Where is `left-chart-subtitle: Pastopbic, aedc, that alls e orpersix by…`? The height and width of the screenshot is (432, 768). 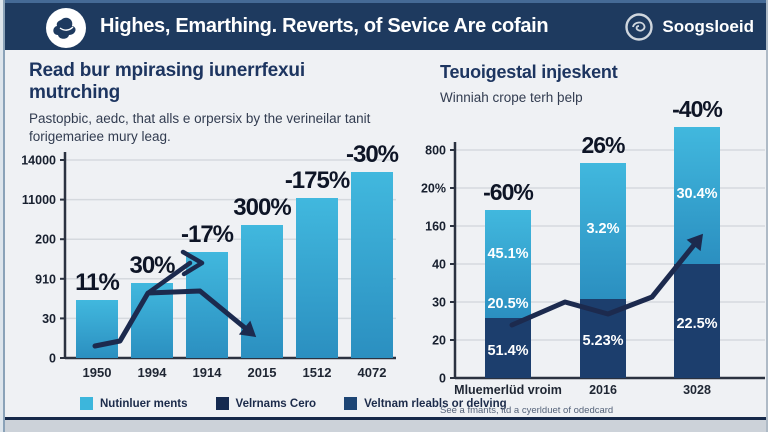
left-chart-subtitle: Pastopbic, aedc, that alls e orpersix by… is located at coordinates (200, 127).